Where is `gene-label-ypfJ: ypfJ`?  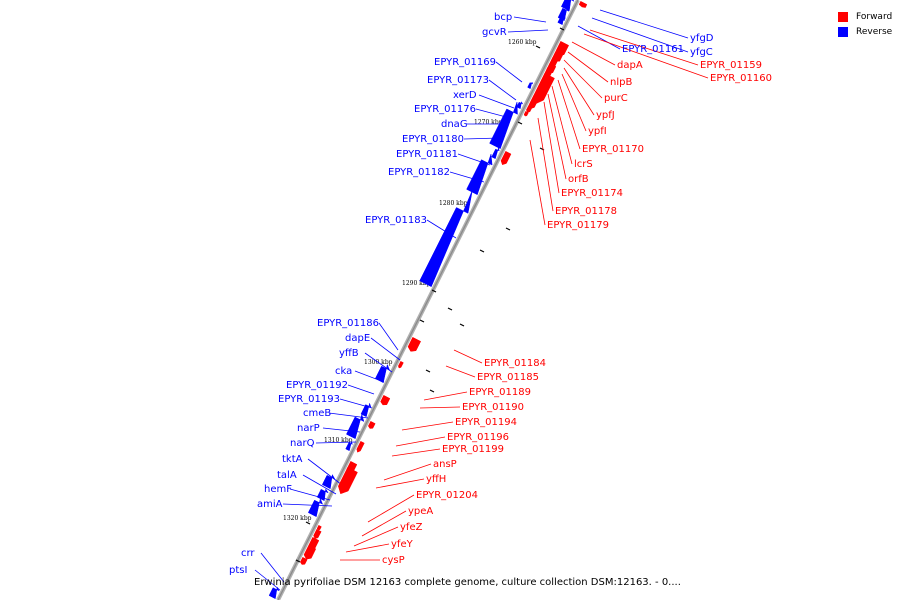
gene-label-ypfJ: ypfJ is located at coordinates (605, 115).